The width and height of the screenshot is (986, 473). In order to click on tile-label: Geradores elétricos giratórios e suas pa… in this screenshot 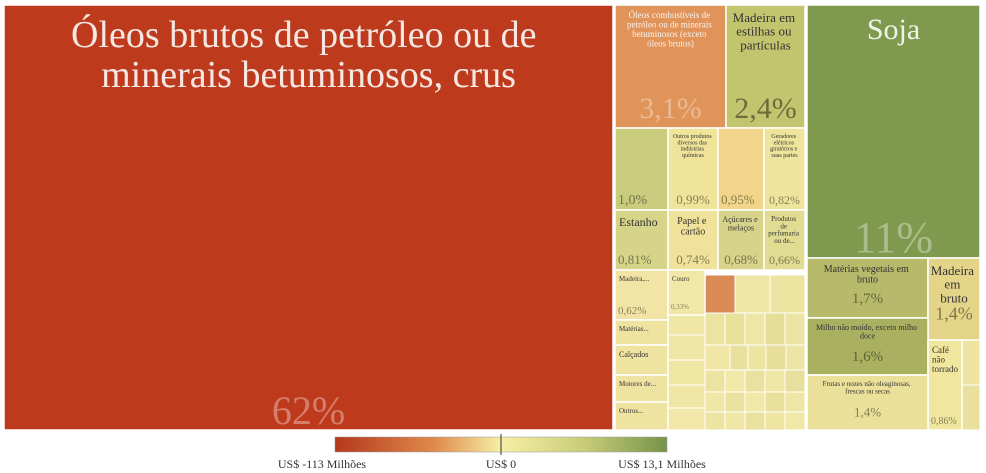, I will do `click(784, 146)`.